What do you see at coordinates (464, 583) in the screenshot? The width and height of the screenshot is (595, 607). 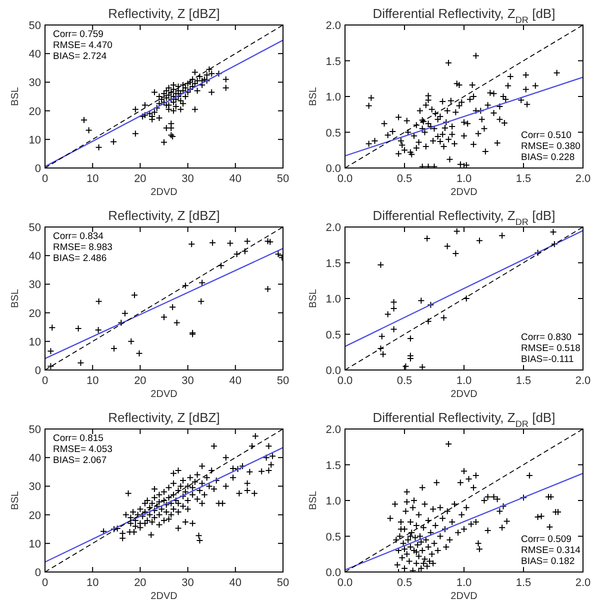 I see `x-tick-label: 1.0` at bounding box center [464, 583].